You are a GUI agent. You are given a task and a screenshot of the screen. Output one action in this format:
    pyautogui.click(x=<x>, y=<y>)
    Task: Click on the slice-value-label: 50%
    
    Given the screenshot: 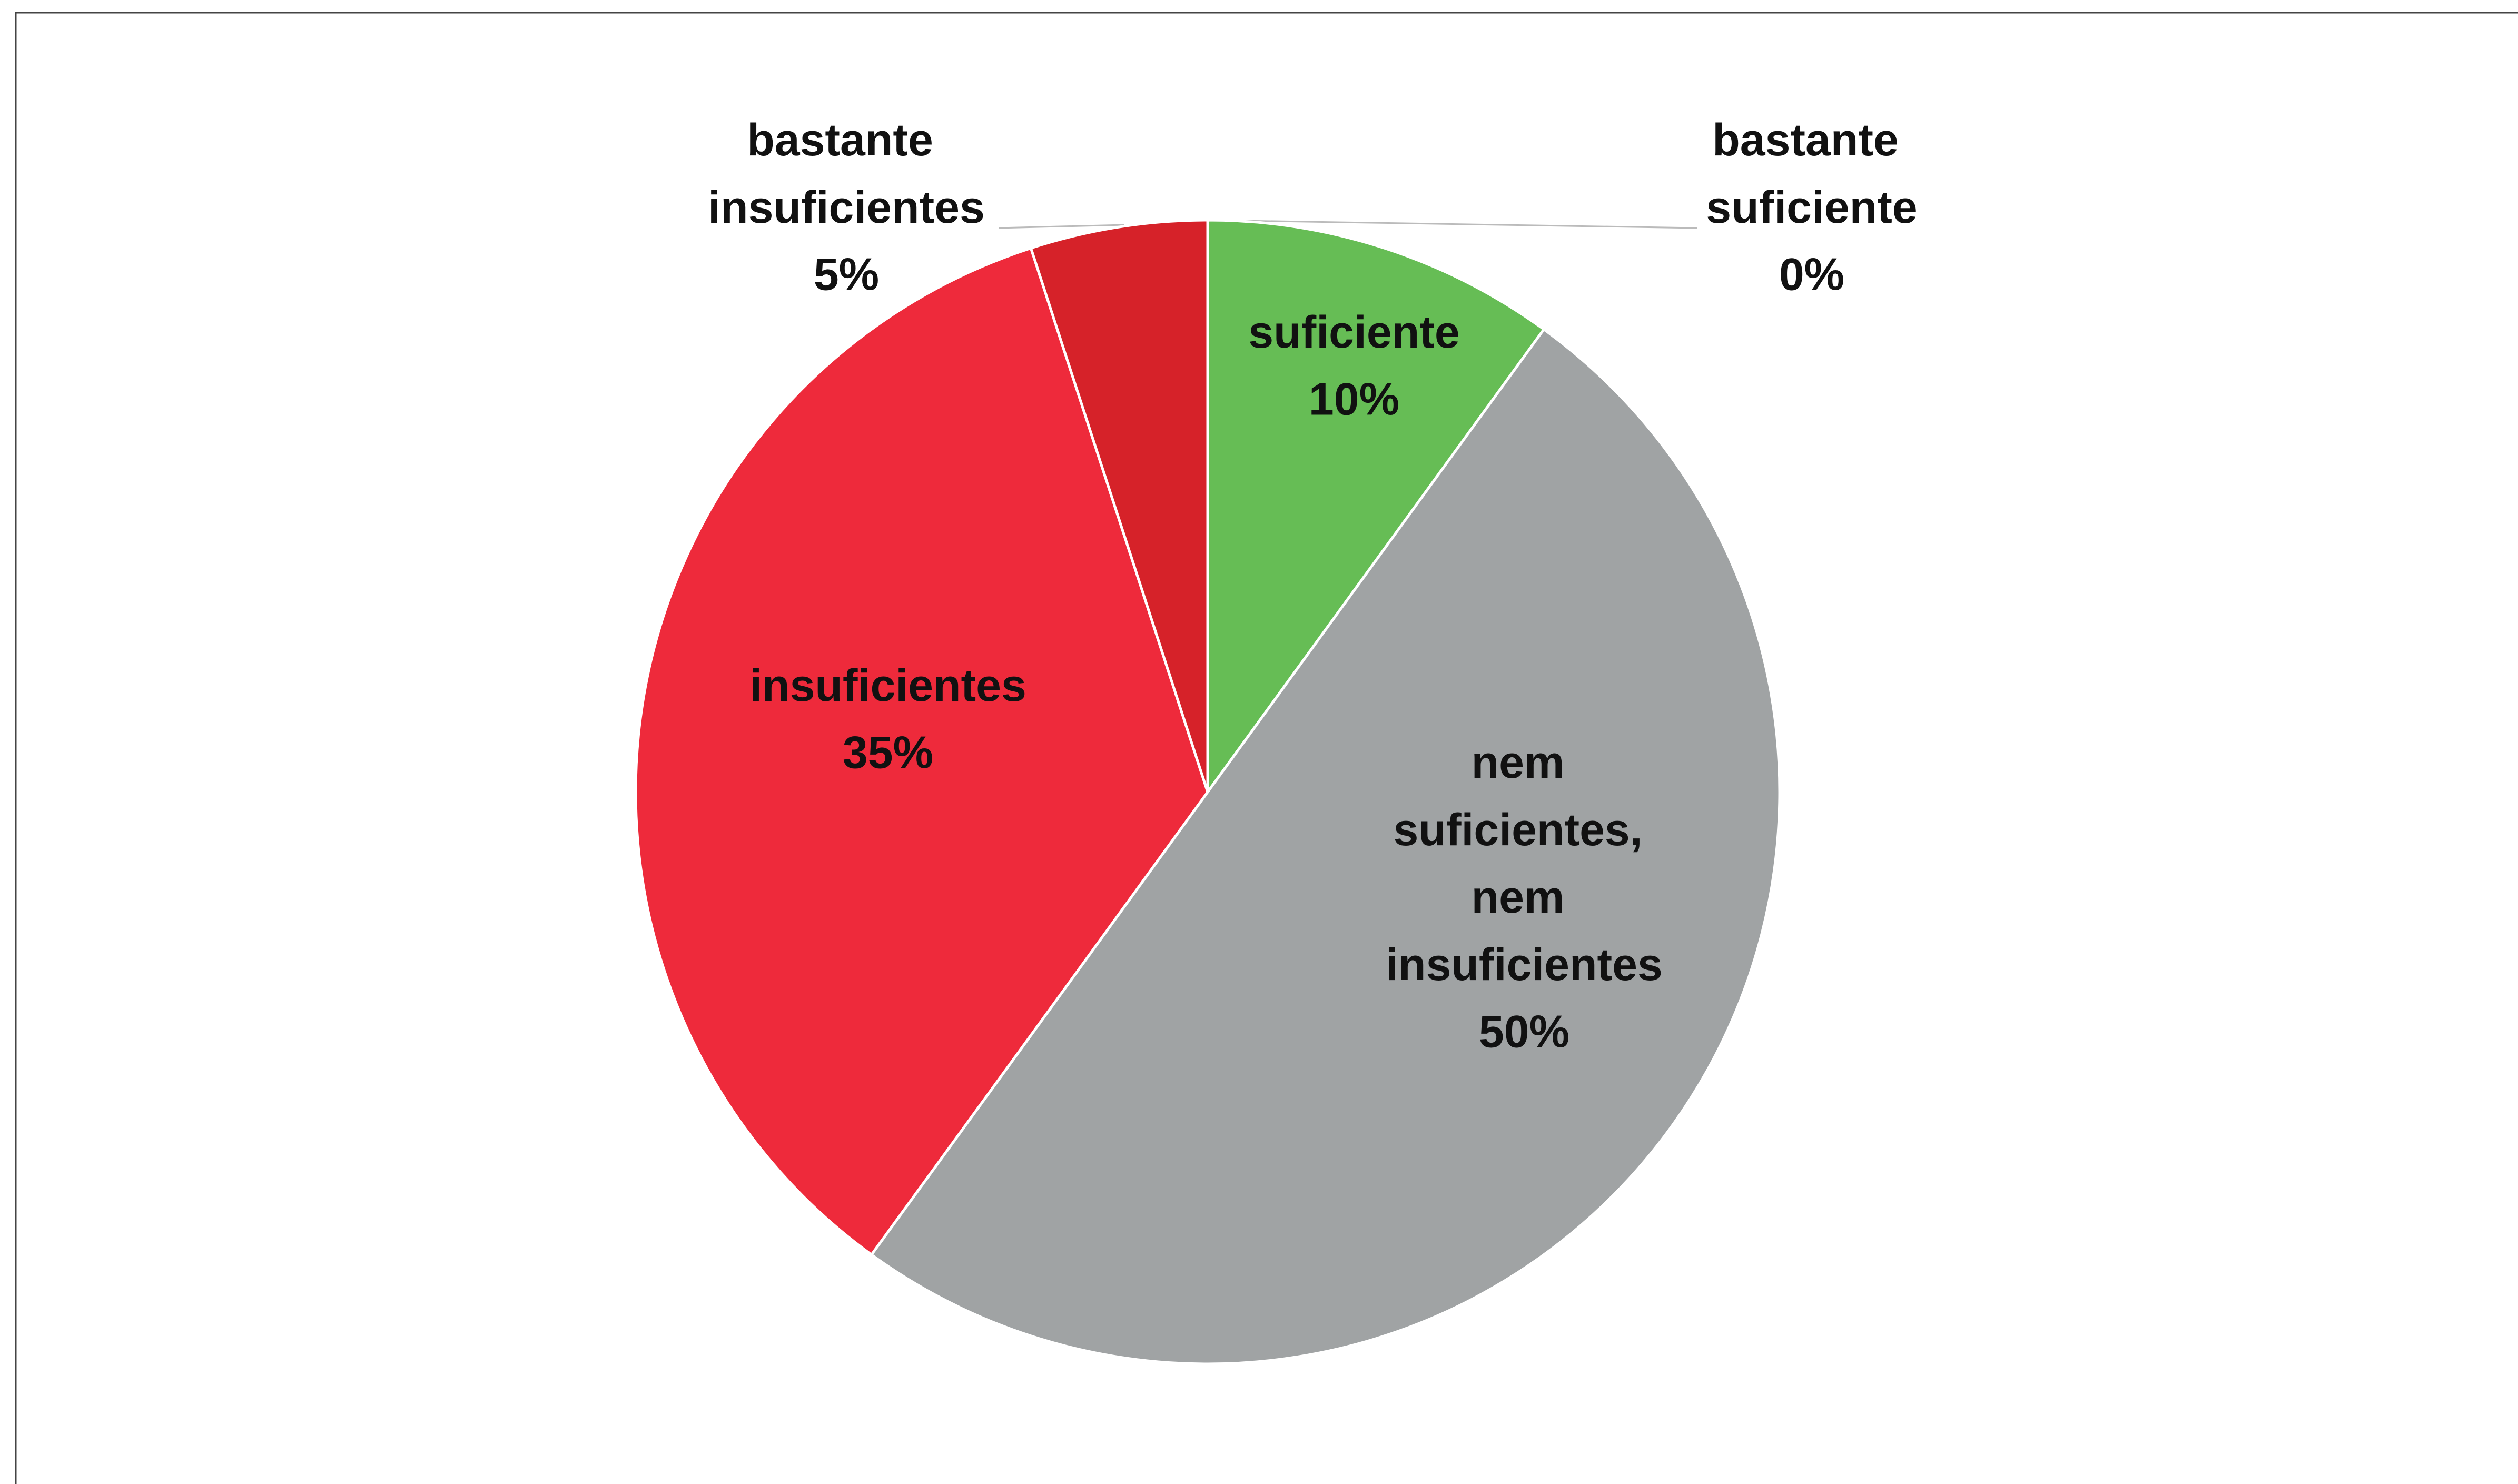 What is the action you would take?
    pyautogui.click(x=1524, y=1032)
    